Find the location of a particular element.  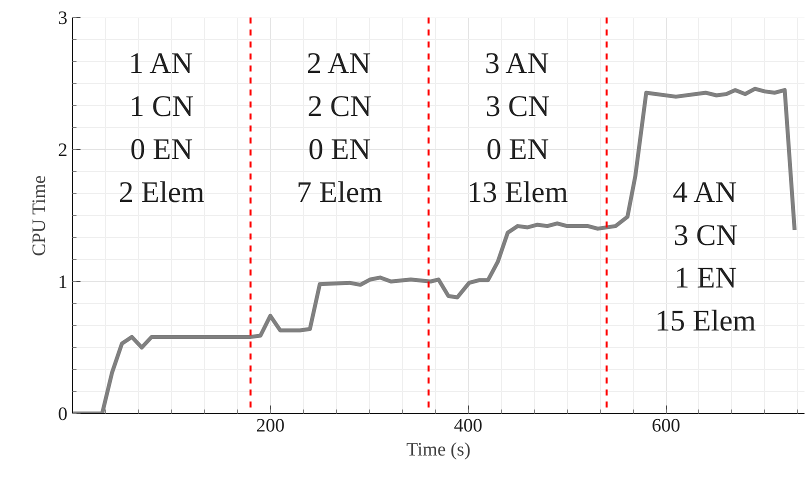

x-tick-label: 200 is located at coordinates (270, 426).